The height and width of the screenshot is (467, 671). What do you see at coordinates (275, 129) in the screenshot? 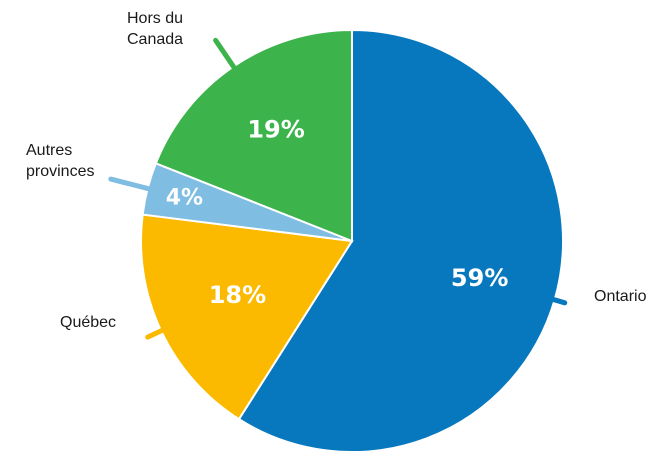
I see `value-label-hors-du-canada: 19%` at bounding box center [275, 129].